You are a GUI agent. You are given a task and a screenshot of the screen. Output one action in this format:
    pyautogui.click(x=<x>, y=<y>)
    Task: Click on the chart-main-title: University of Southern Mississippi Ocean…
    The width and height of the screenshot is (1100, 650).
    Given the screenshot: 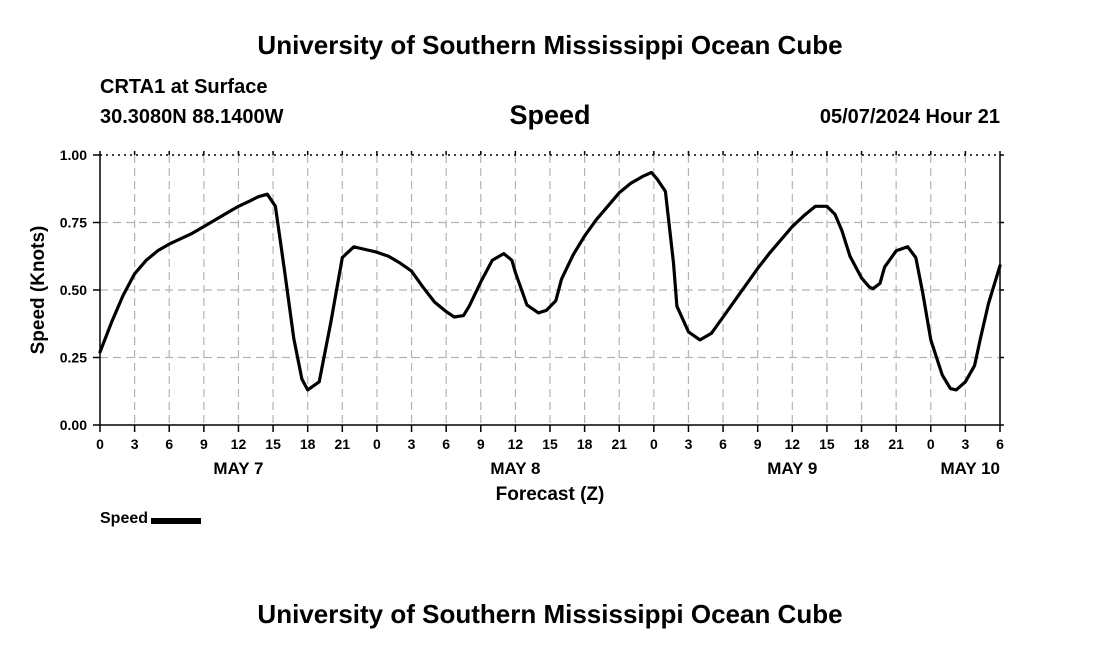 What is the action you would take?
    pyautogui.click(x=550, y=45)
    